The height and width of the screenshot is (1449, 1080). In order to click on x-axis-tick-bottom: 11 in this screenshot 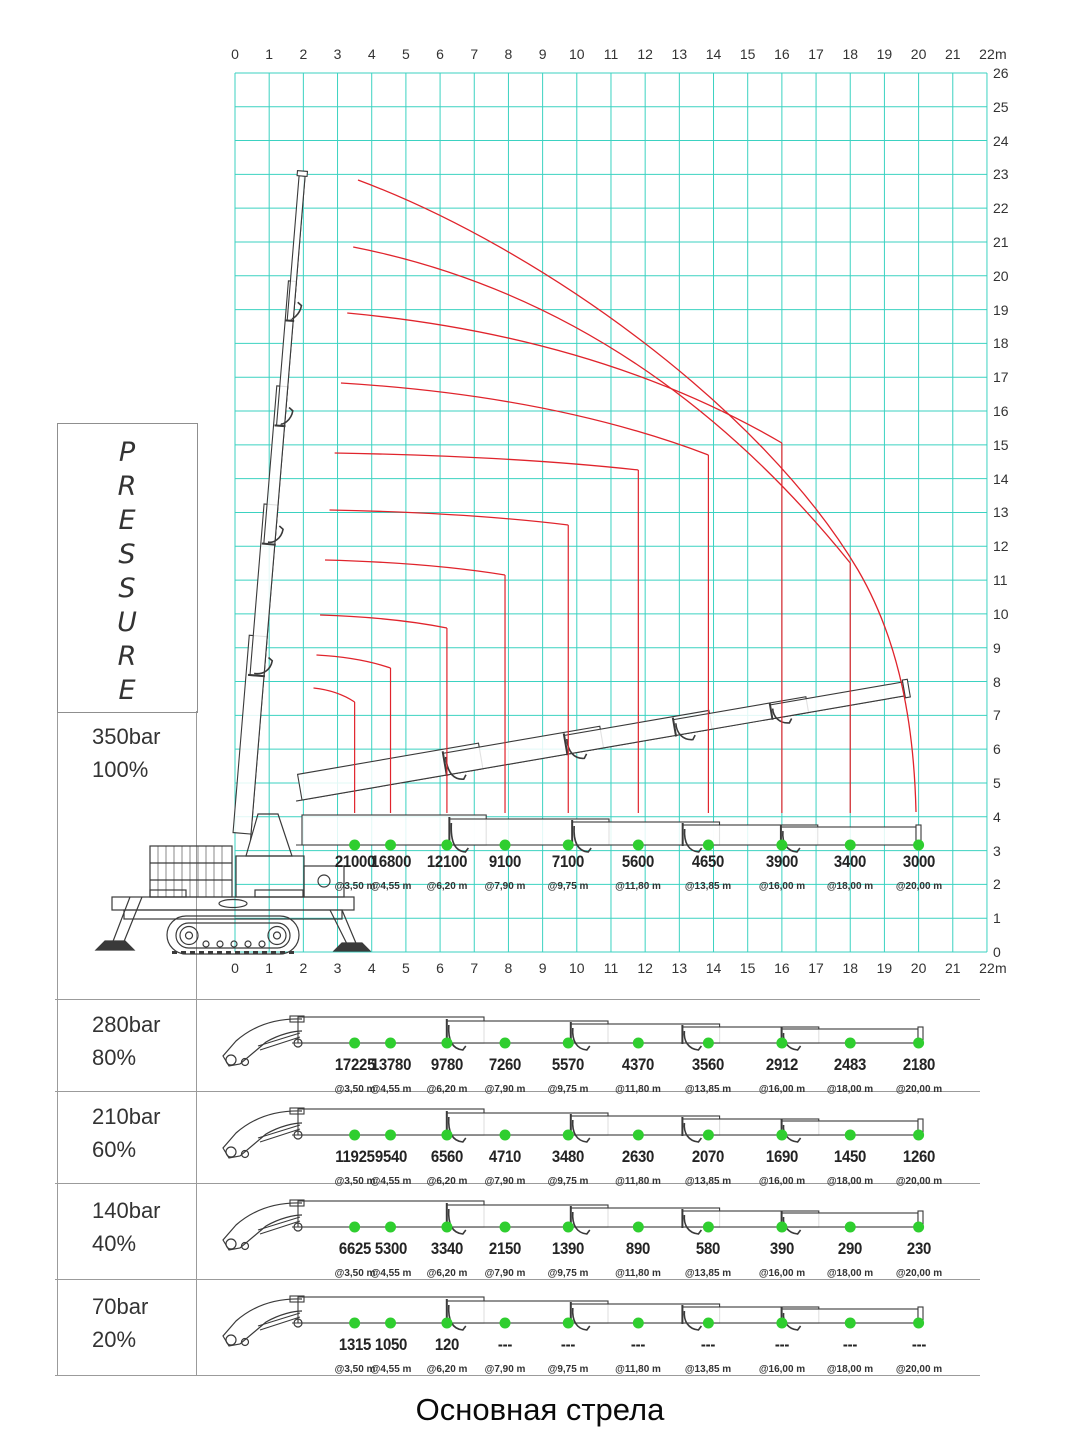, I will do `click(611, 968)`.